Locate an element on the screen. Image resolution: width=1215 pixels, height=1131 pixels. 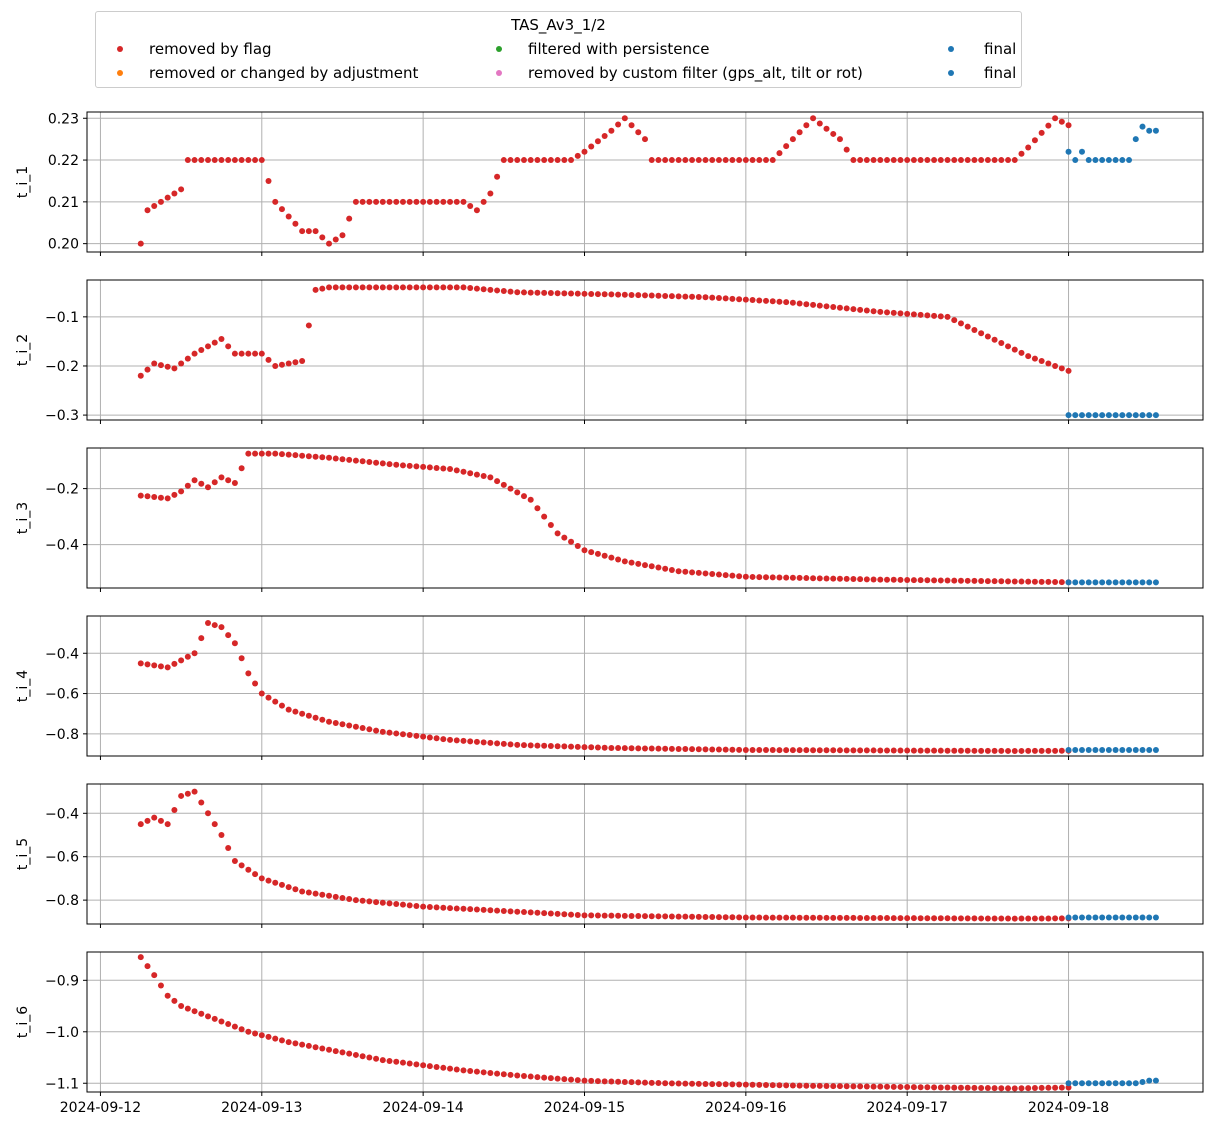
panel-2-ytick-label-2: −0.3 is located at coordinates (62, 416).